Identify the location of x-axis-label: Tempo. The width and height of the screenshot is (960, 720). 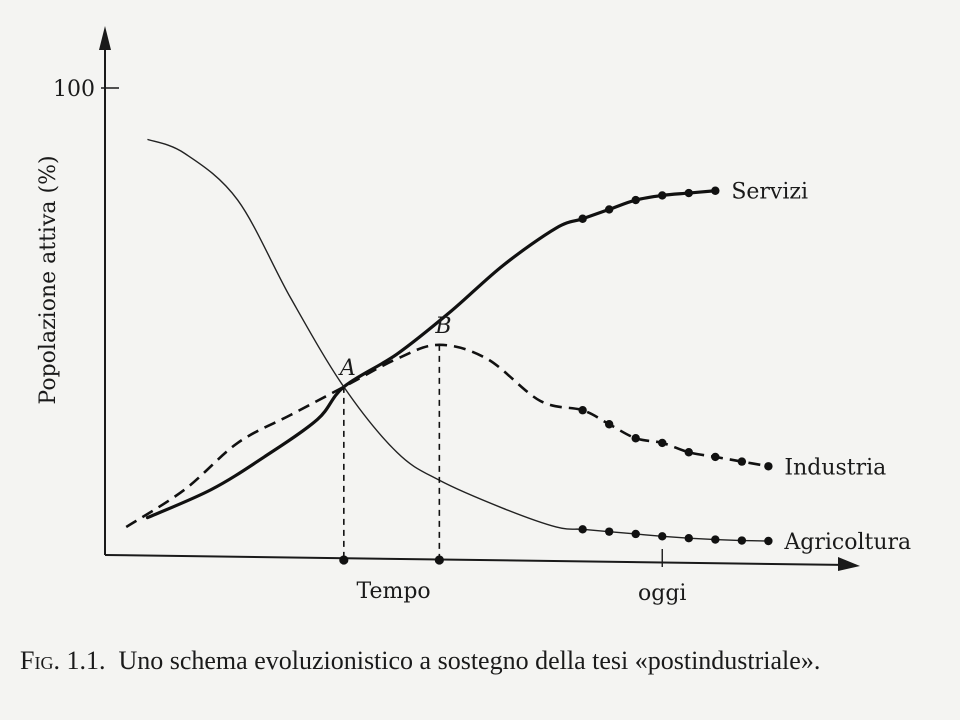
(393, 591).